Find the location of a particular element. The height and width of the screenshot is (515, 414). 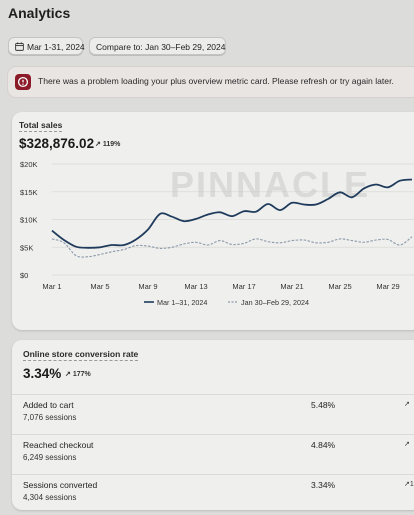

series-line-compare is located at coordinates (232, 247).